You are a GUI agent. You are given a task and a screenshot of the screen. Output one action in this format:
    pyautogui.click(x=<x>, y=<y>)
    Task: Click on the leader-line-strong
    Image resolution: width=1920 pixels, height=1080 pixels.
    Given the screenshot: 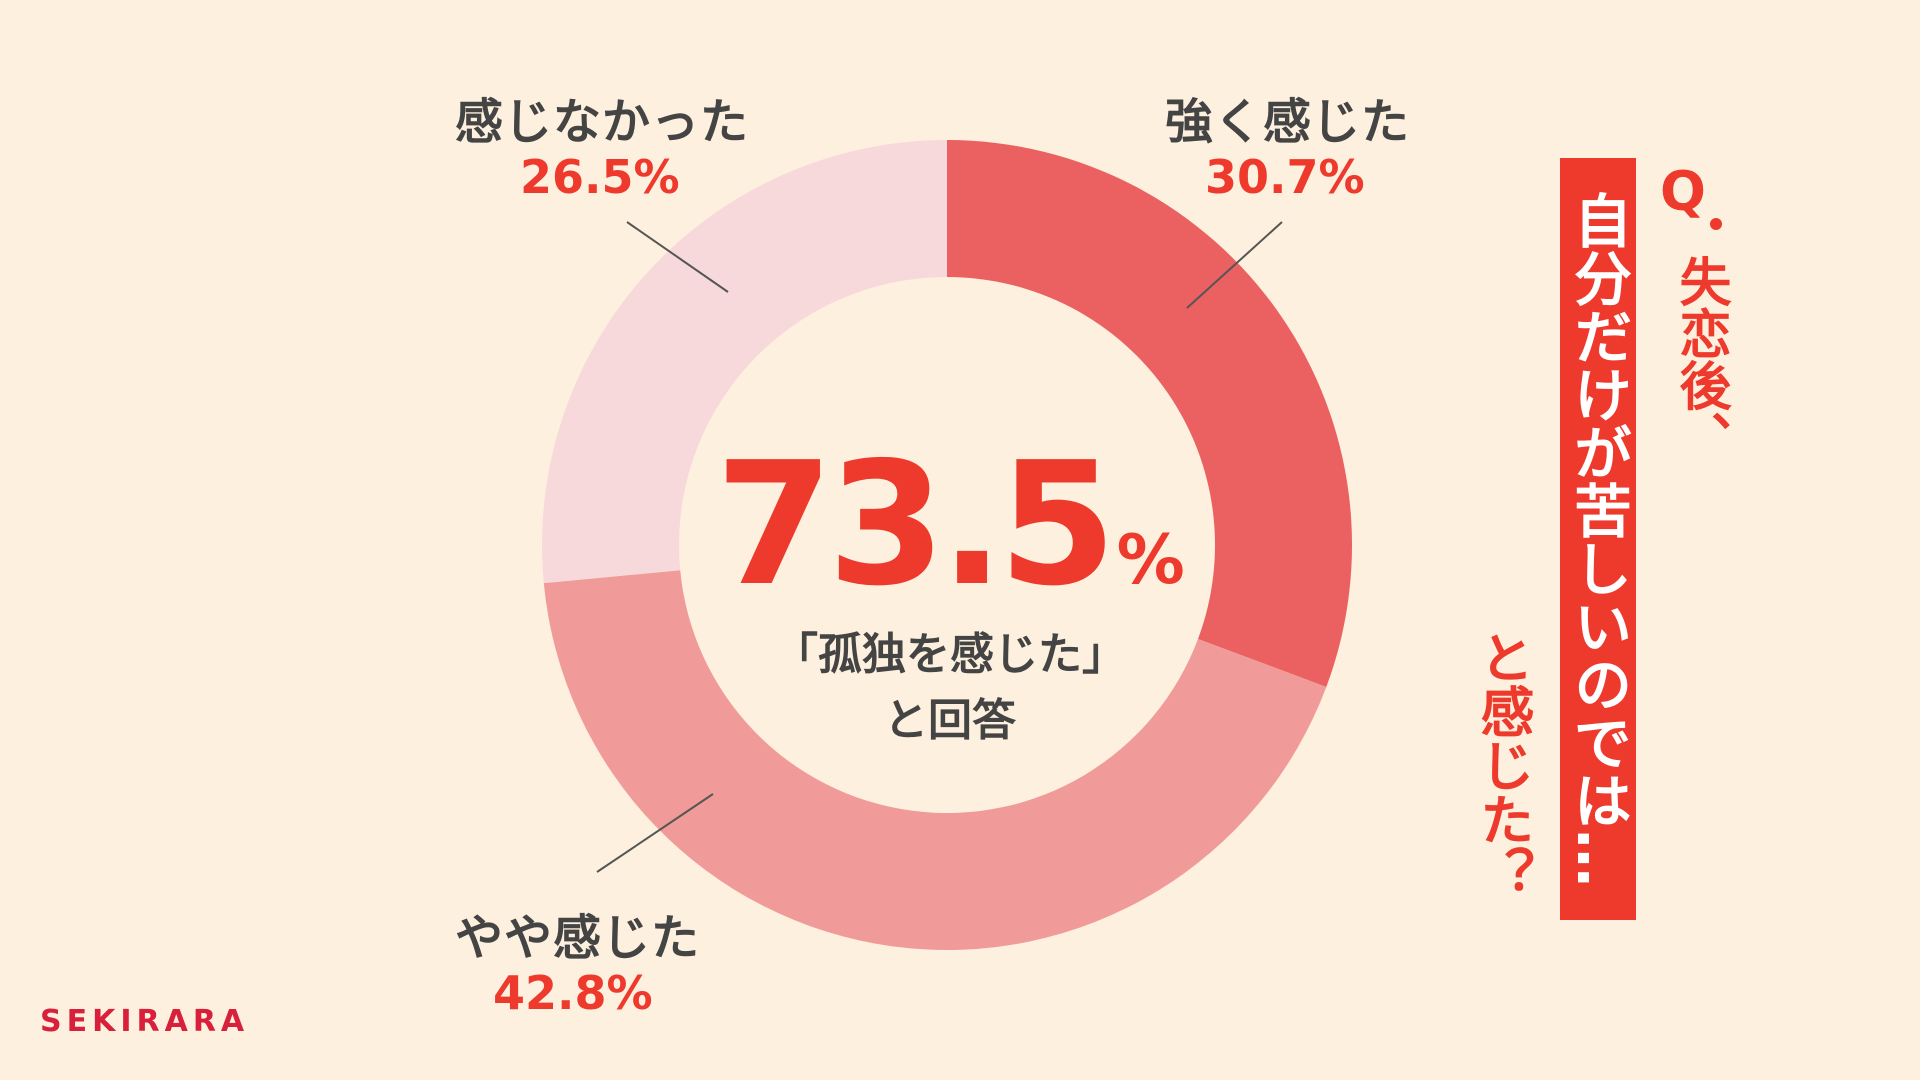 What is the action you would take?
    pyautogui.click(x=1234, y=265)
    